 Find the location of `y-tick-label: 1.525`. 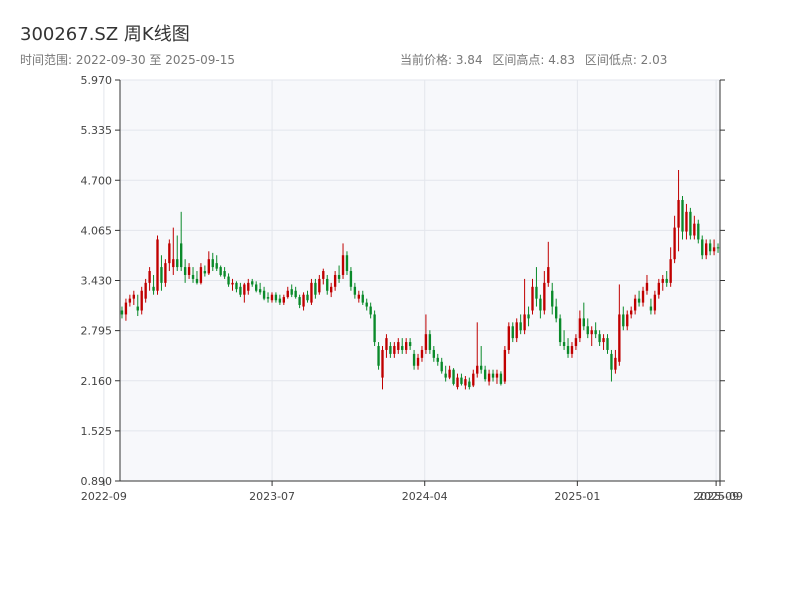

y-tick-label: 1.525 is located at coordinates (97, 431).